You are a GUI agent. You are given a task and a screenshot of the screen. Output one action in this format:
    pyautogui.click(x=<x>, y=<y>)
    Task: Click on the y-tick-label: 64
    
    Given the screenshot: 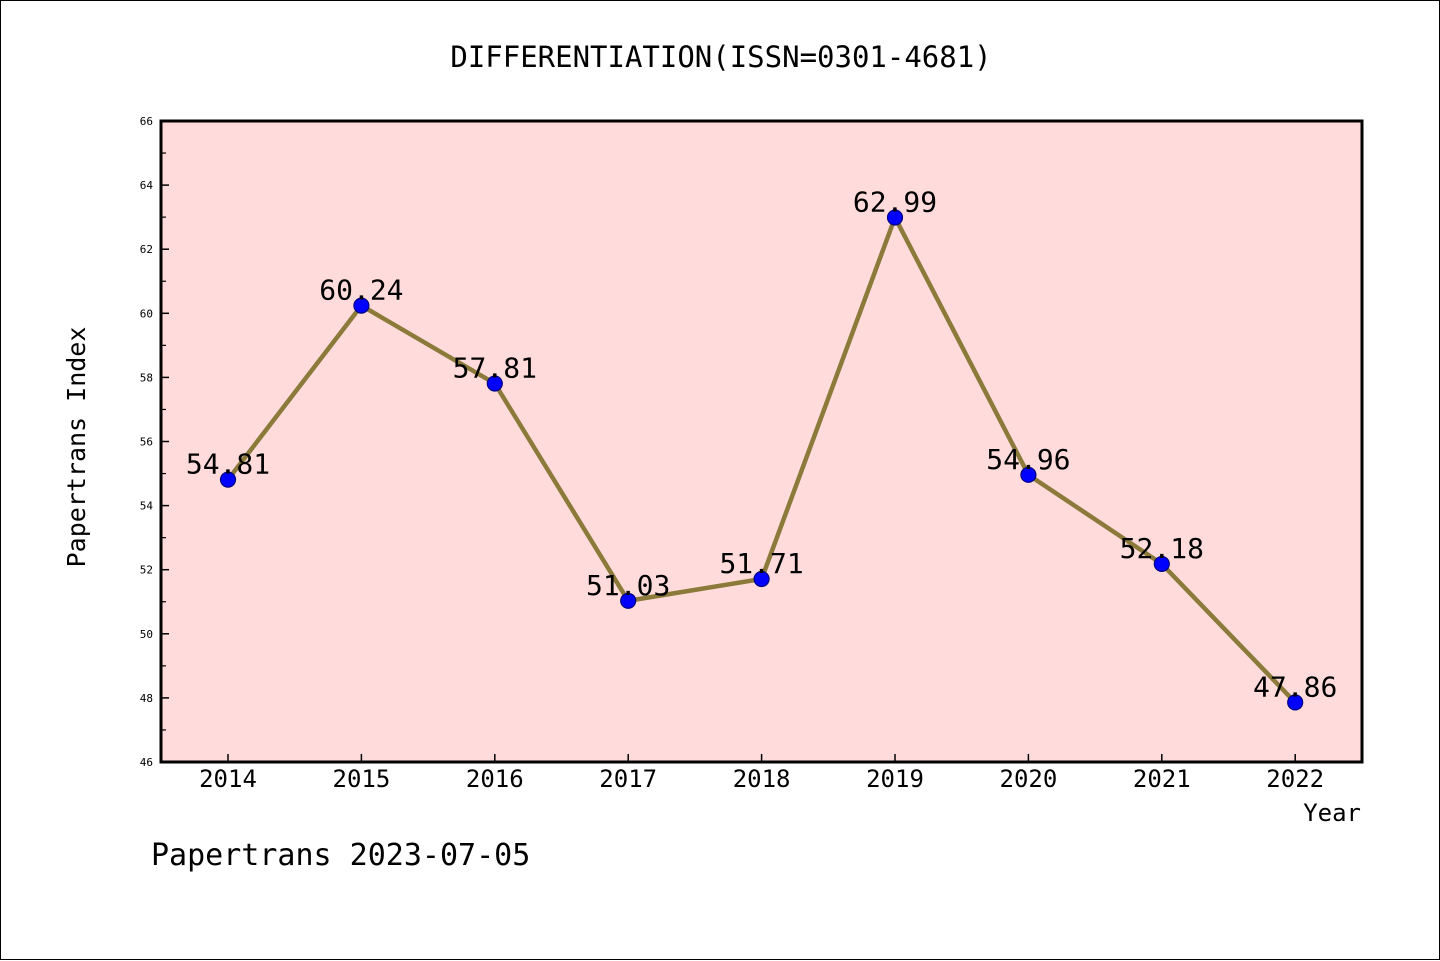 What is the action you would take?
    pyautogui.click(x=147, y=185)
    